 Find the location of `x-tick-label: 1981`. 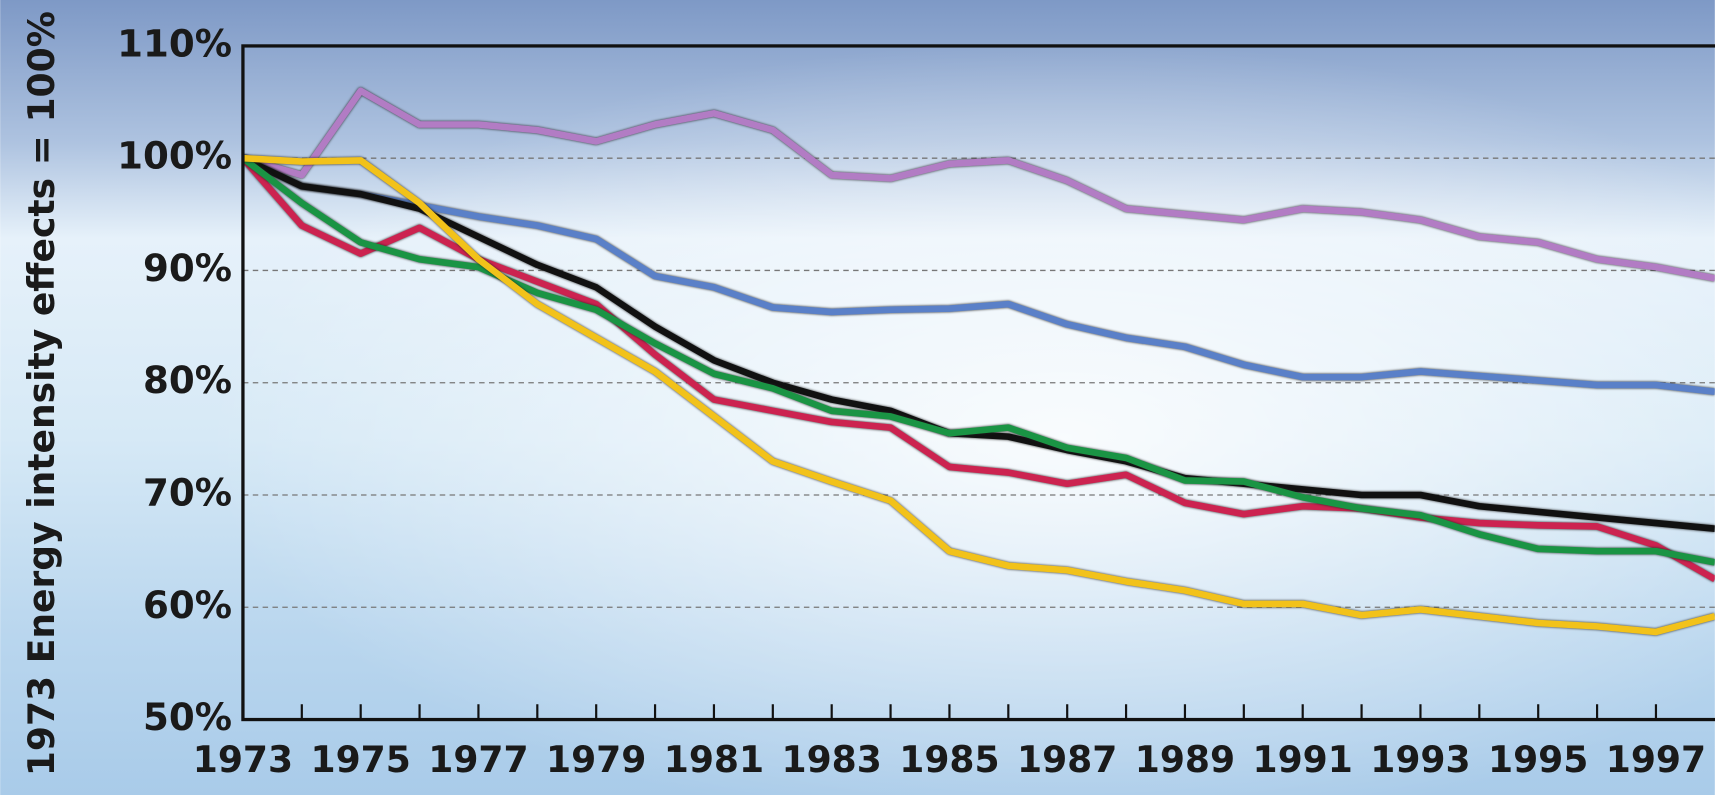

x-tick-label: 1981 is located at coordinates (714, 760).